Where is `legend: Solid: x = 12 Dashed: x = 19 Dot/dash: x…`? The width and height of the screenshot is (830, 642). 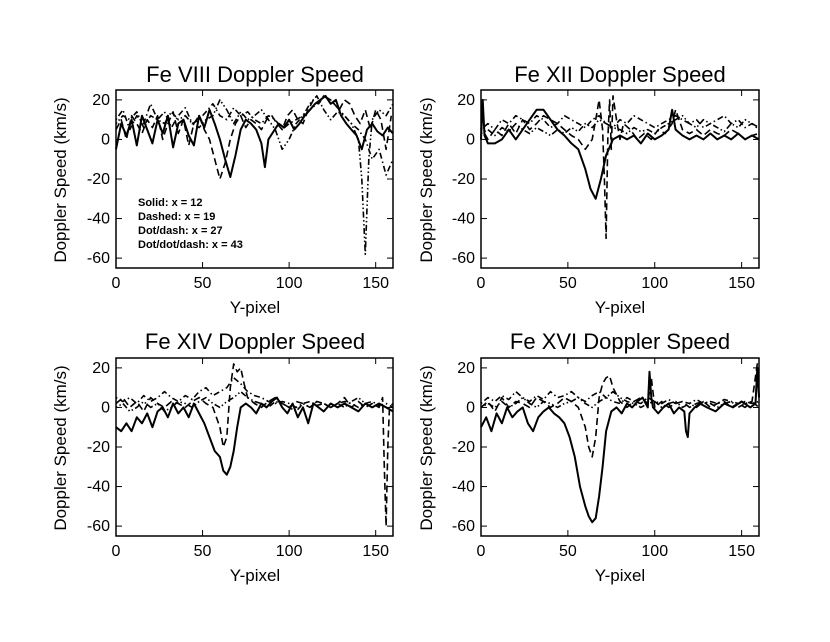
legend: Solid: x = 12 Dashed: x = 19 Dot/dash: x… is located at coordinates (190, 224).